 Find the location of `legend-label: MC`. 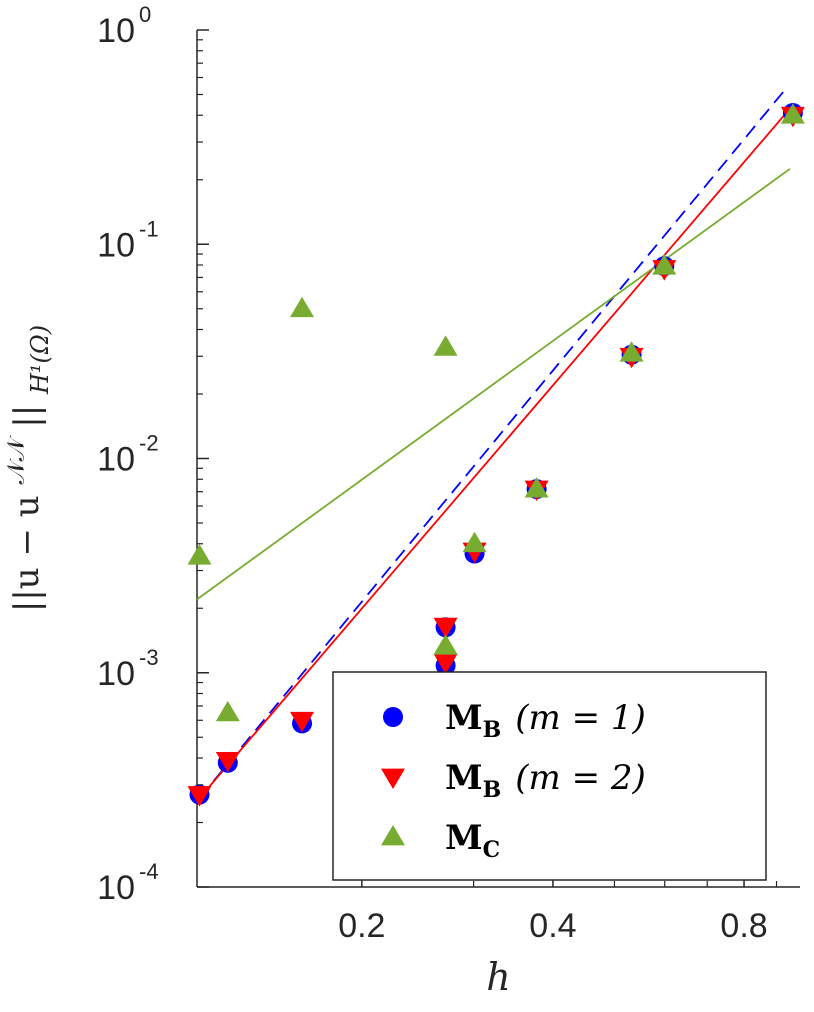

legend-label: MC is located at coordinates (472, 840).